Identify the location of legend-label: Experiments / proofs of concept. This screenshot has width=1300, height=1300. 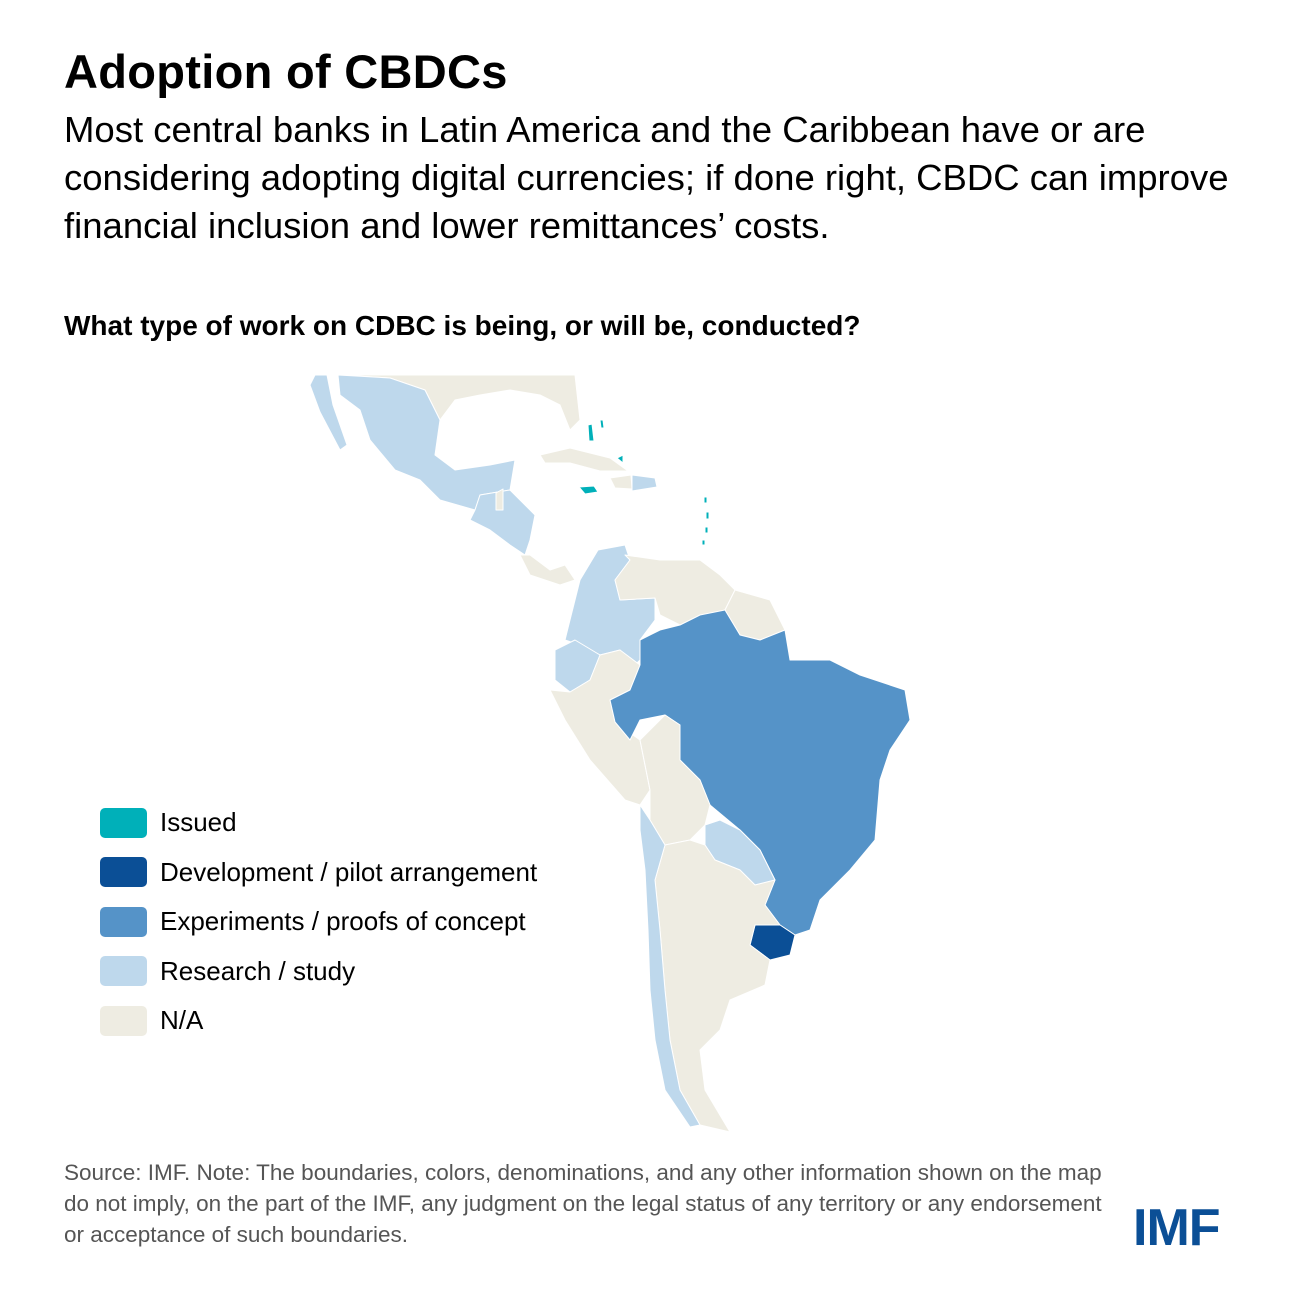
(343, 921).